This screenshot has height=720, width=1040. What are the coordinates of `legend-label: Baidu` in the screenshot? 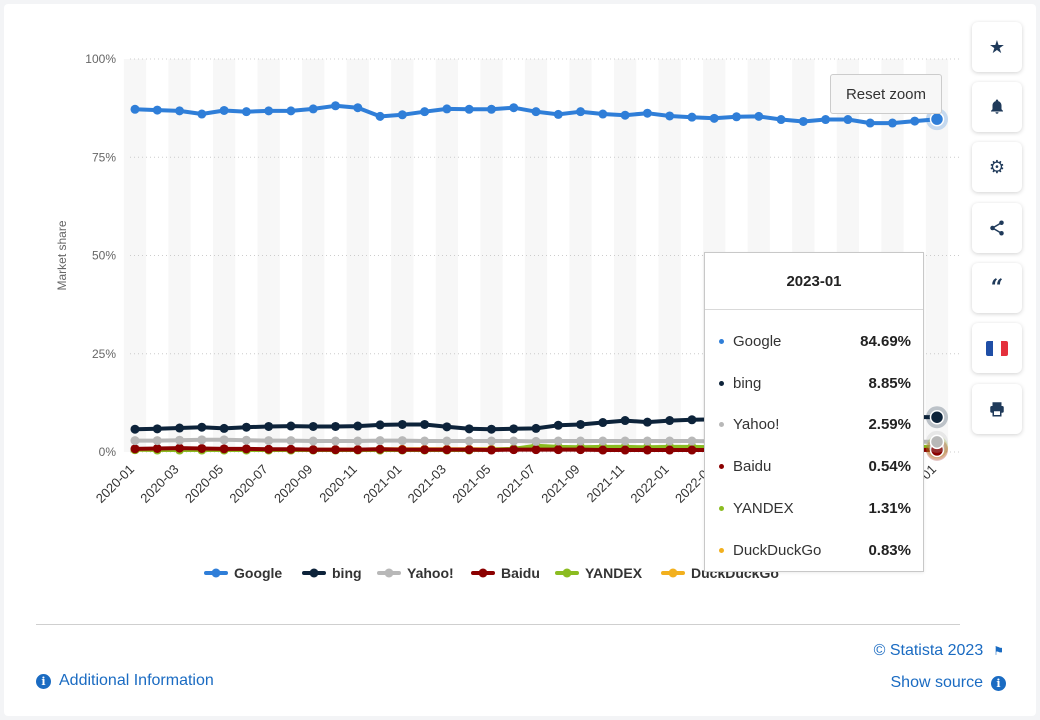 It's located at (520, 573).